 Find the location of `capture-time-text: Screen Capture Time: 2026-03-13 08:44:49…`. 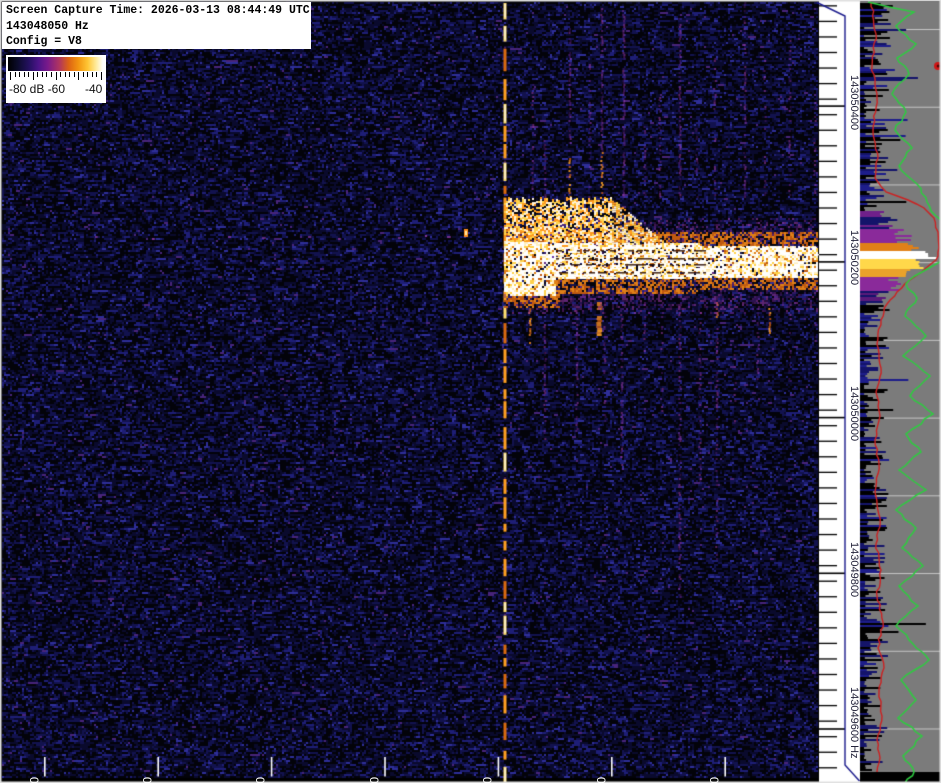

capture-time-text: Screen Capture Time: 2026-03-13 08:44:49… is located at coordinates (158, 10).